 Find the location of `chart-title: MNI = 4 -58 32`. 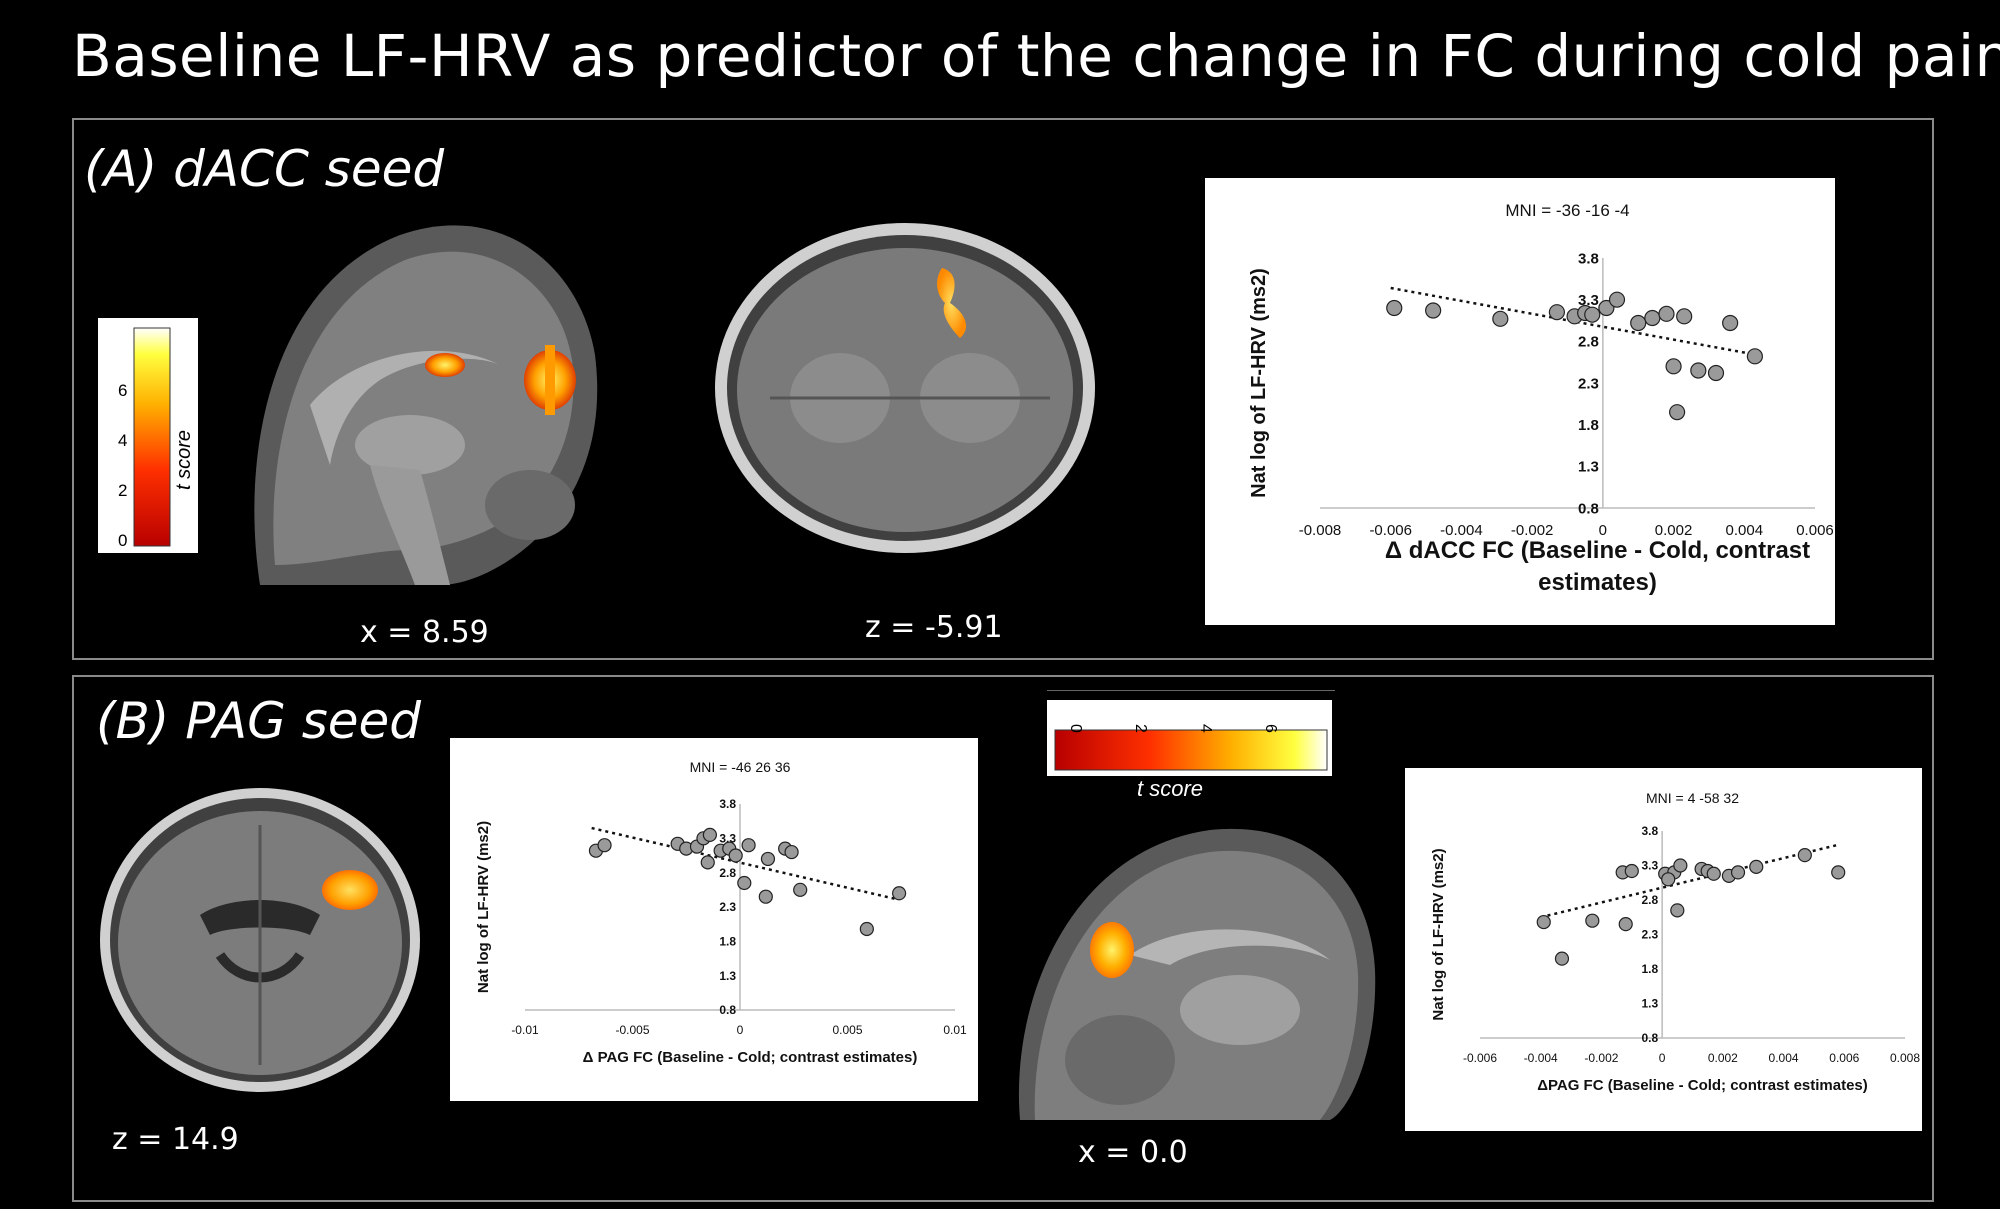

chart-title: MNI = 4 -58 32 is located at coordinates (1692, 798).